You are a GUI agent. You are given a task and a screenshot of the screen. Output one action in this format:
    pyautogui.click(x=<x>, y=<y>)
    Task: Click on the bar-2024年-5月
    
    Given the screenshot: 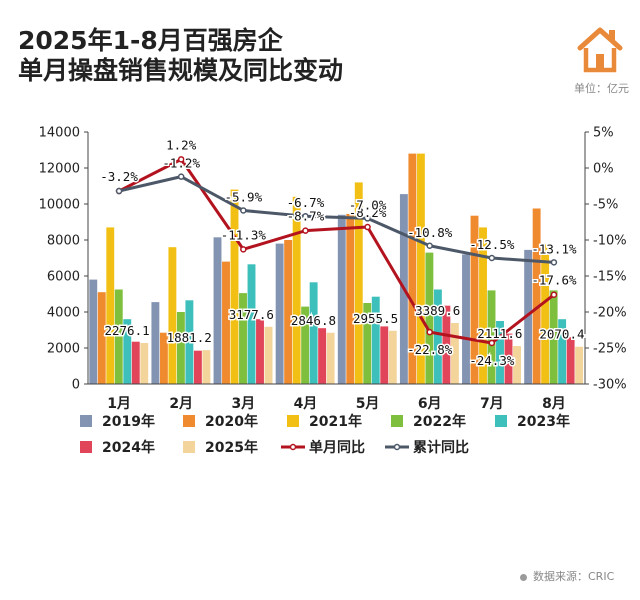 What is the action you would take?
    pyautogui.click(x=384, y=355)
    